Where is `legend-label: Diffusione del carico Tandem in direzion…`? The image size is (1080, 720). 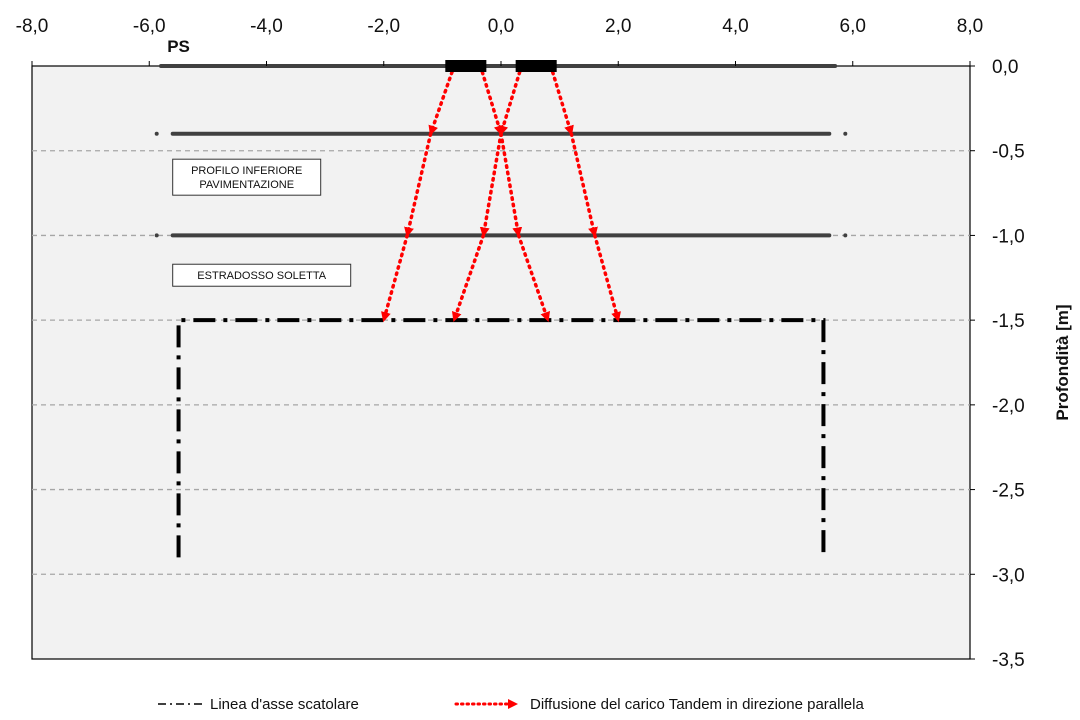
legend-label: Diffusione del carico Tandem in direzion… is located at coordinates (697, 704).